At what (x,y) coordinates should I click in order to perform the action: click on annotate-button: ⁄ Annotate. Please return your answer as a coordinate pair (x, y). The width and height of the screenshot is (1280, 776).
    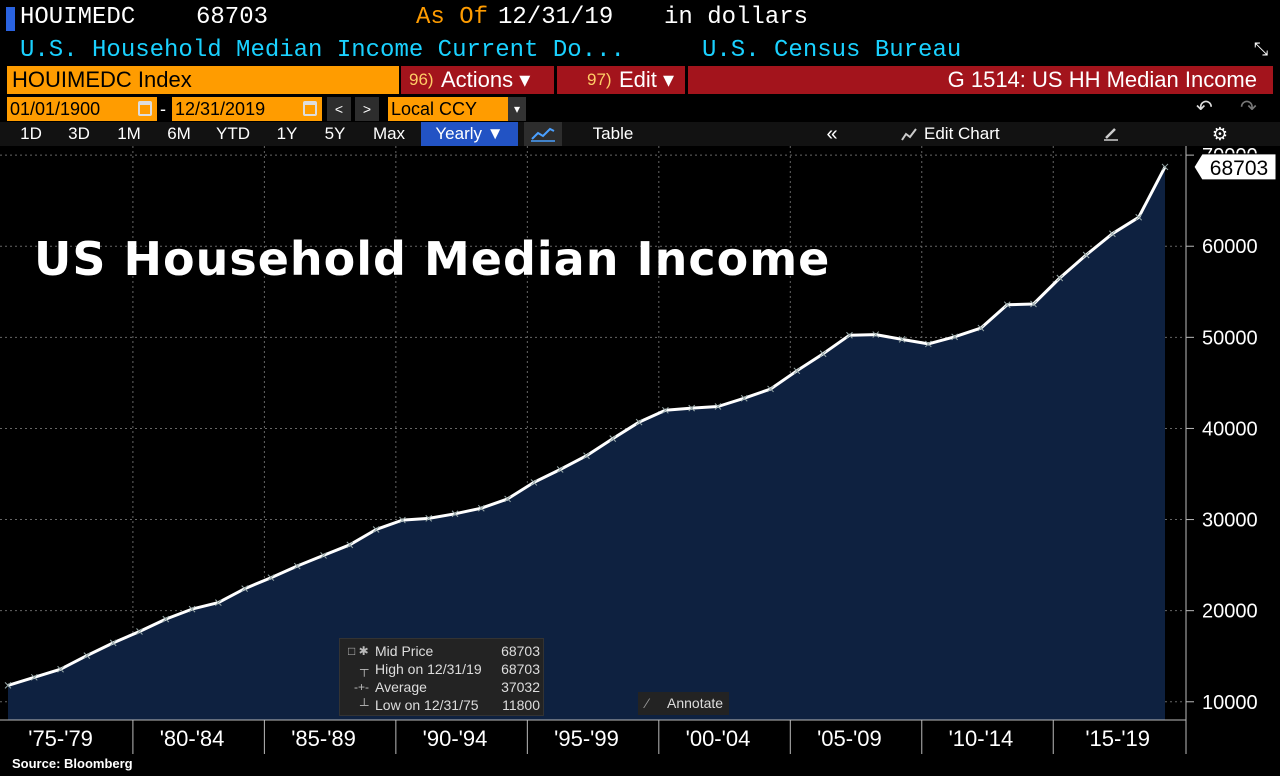
    Looking at the image, I should click on (683, 703).